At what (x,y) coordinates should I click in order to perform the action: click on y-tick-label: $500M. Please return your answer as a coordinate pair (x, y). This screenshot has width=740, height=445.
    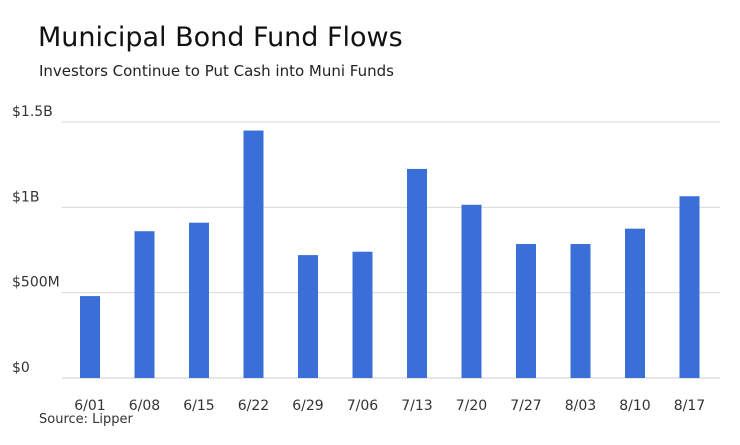
    Looking at the image, I should click on (36, 283).